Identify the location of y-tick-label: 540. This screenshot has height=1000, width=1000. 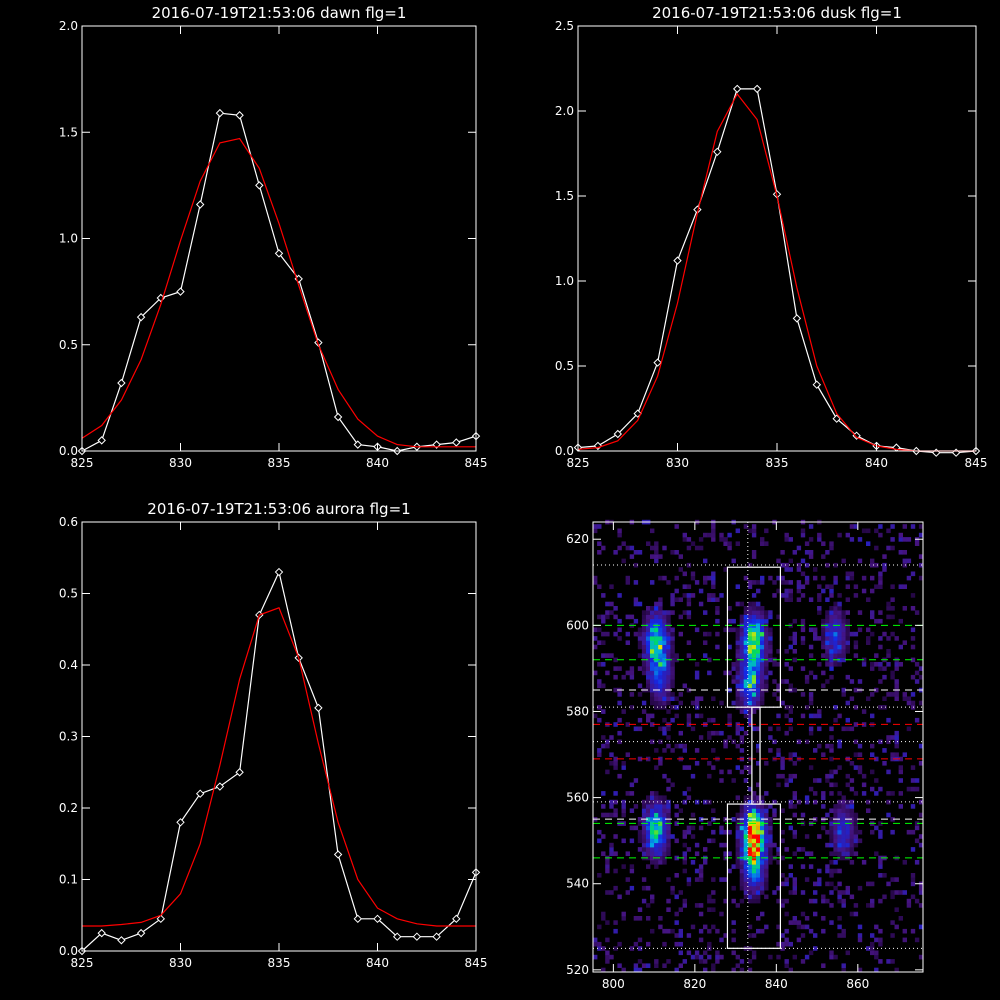
(577, 884).